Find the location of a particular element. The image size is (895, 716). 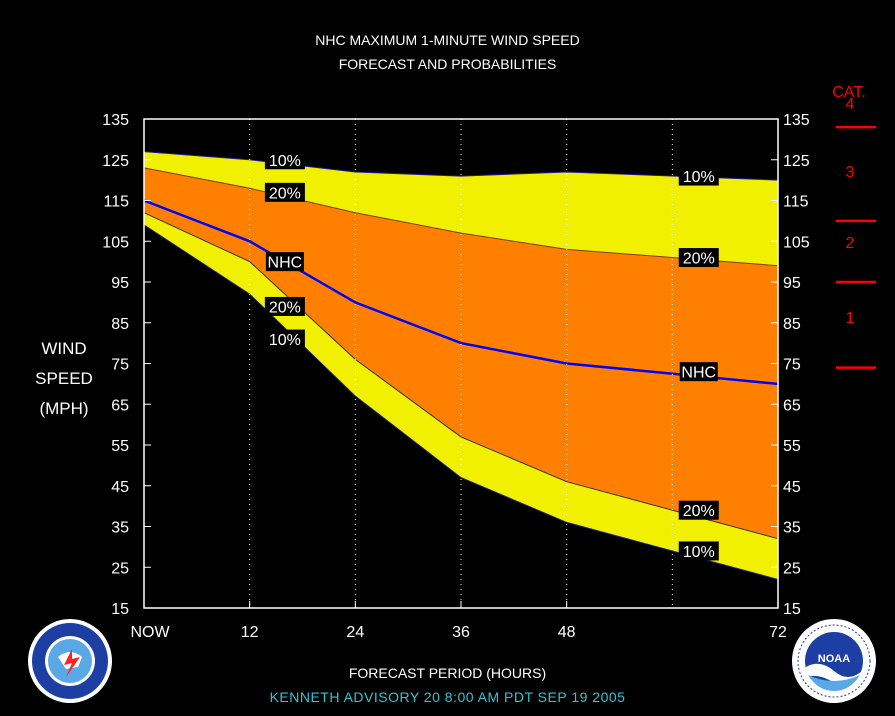

y-tick-label-left: 95 is located at coordinates (120, 283).